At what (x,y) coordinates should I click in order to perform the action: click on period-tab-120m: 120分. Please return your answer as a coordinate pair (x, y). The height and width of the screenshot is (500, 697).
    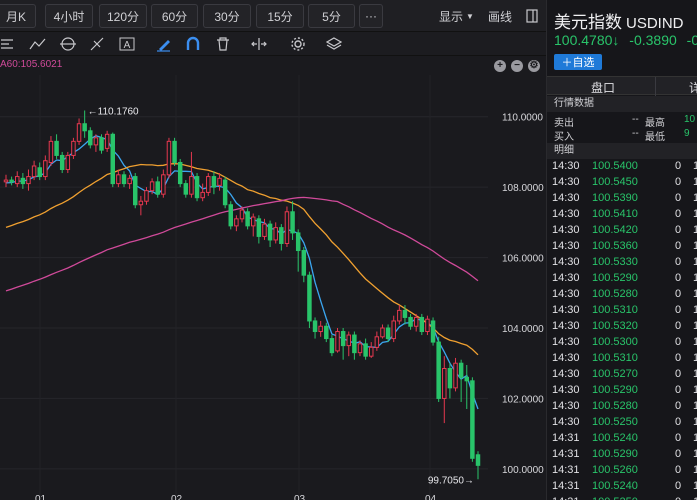
    Looking at the image, I should click on (123, 16).